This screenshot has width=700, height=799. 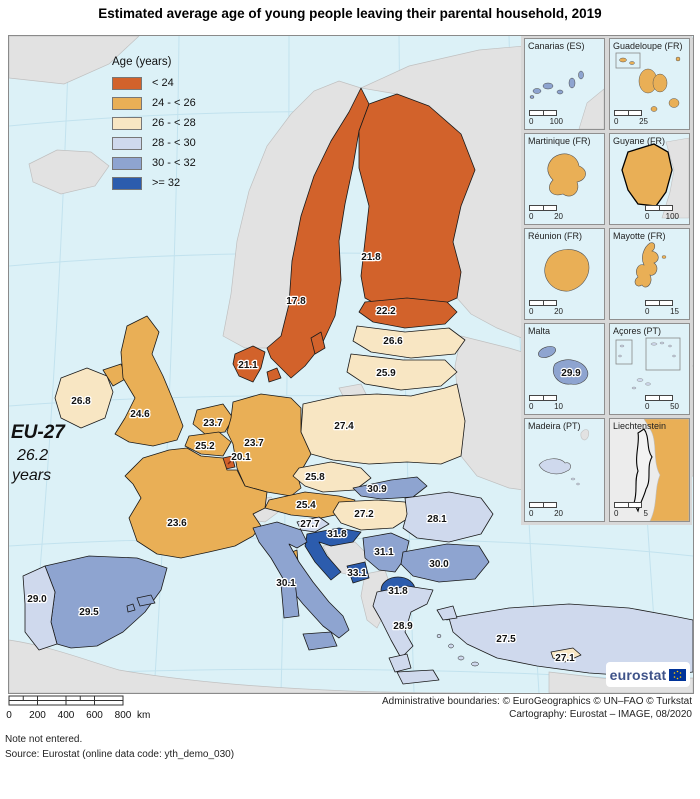 What do you see at coordinates (639, 236) in the screenshot?
I see `inset-title: Mayotte (FR)` at bounding box center [639, 236].